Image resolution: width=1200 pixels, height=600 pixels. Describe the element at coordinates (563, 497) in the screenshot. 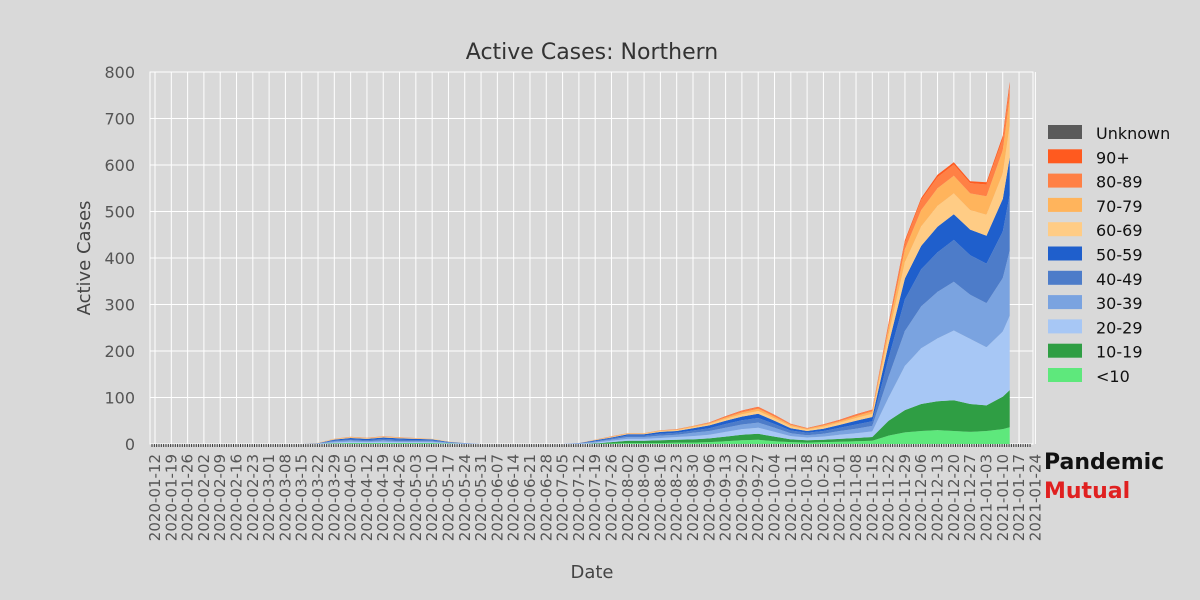

I see `x-tick-label: 2020-07-05` at that location.